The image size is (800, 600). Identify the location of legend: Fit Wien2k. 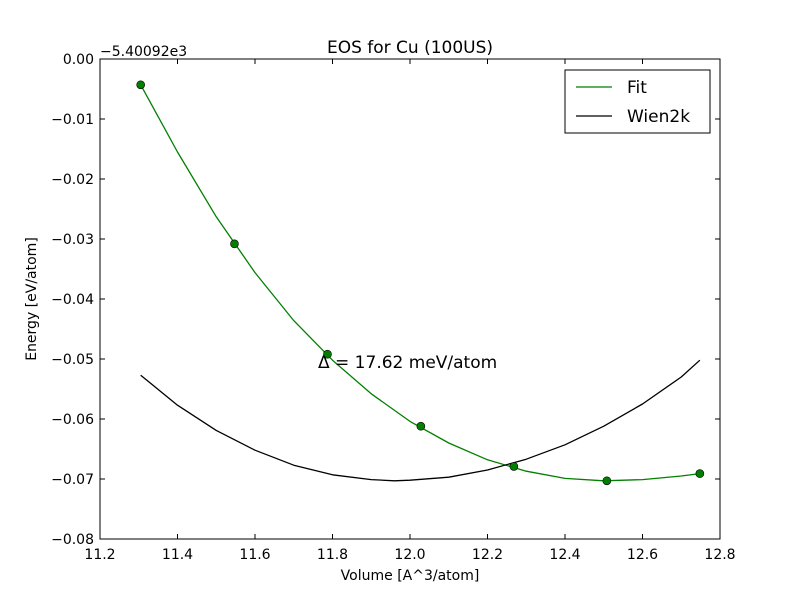
(637, 101).